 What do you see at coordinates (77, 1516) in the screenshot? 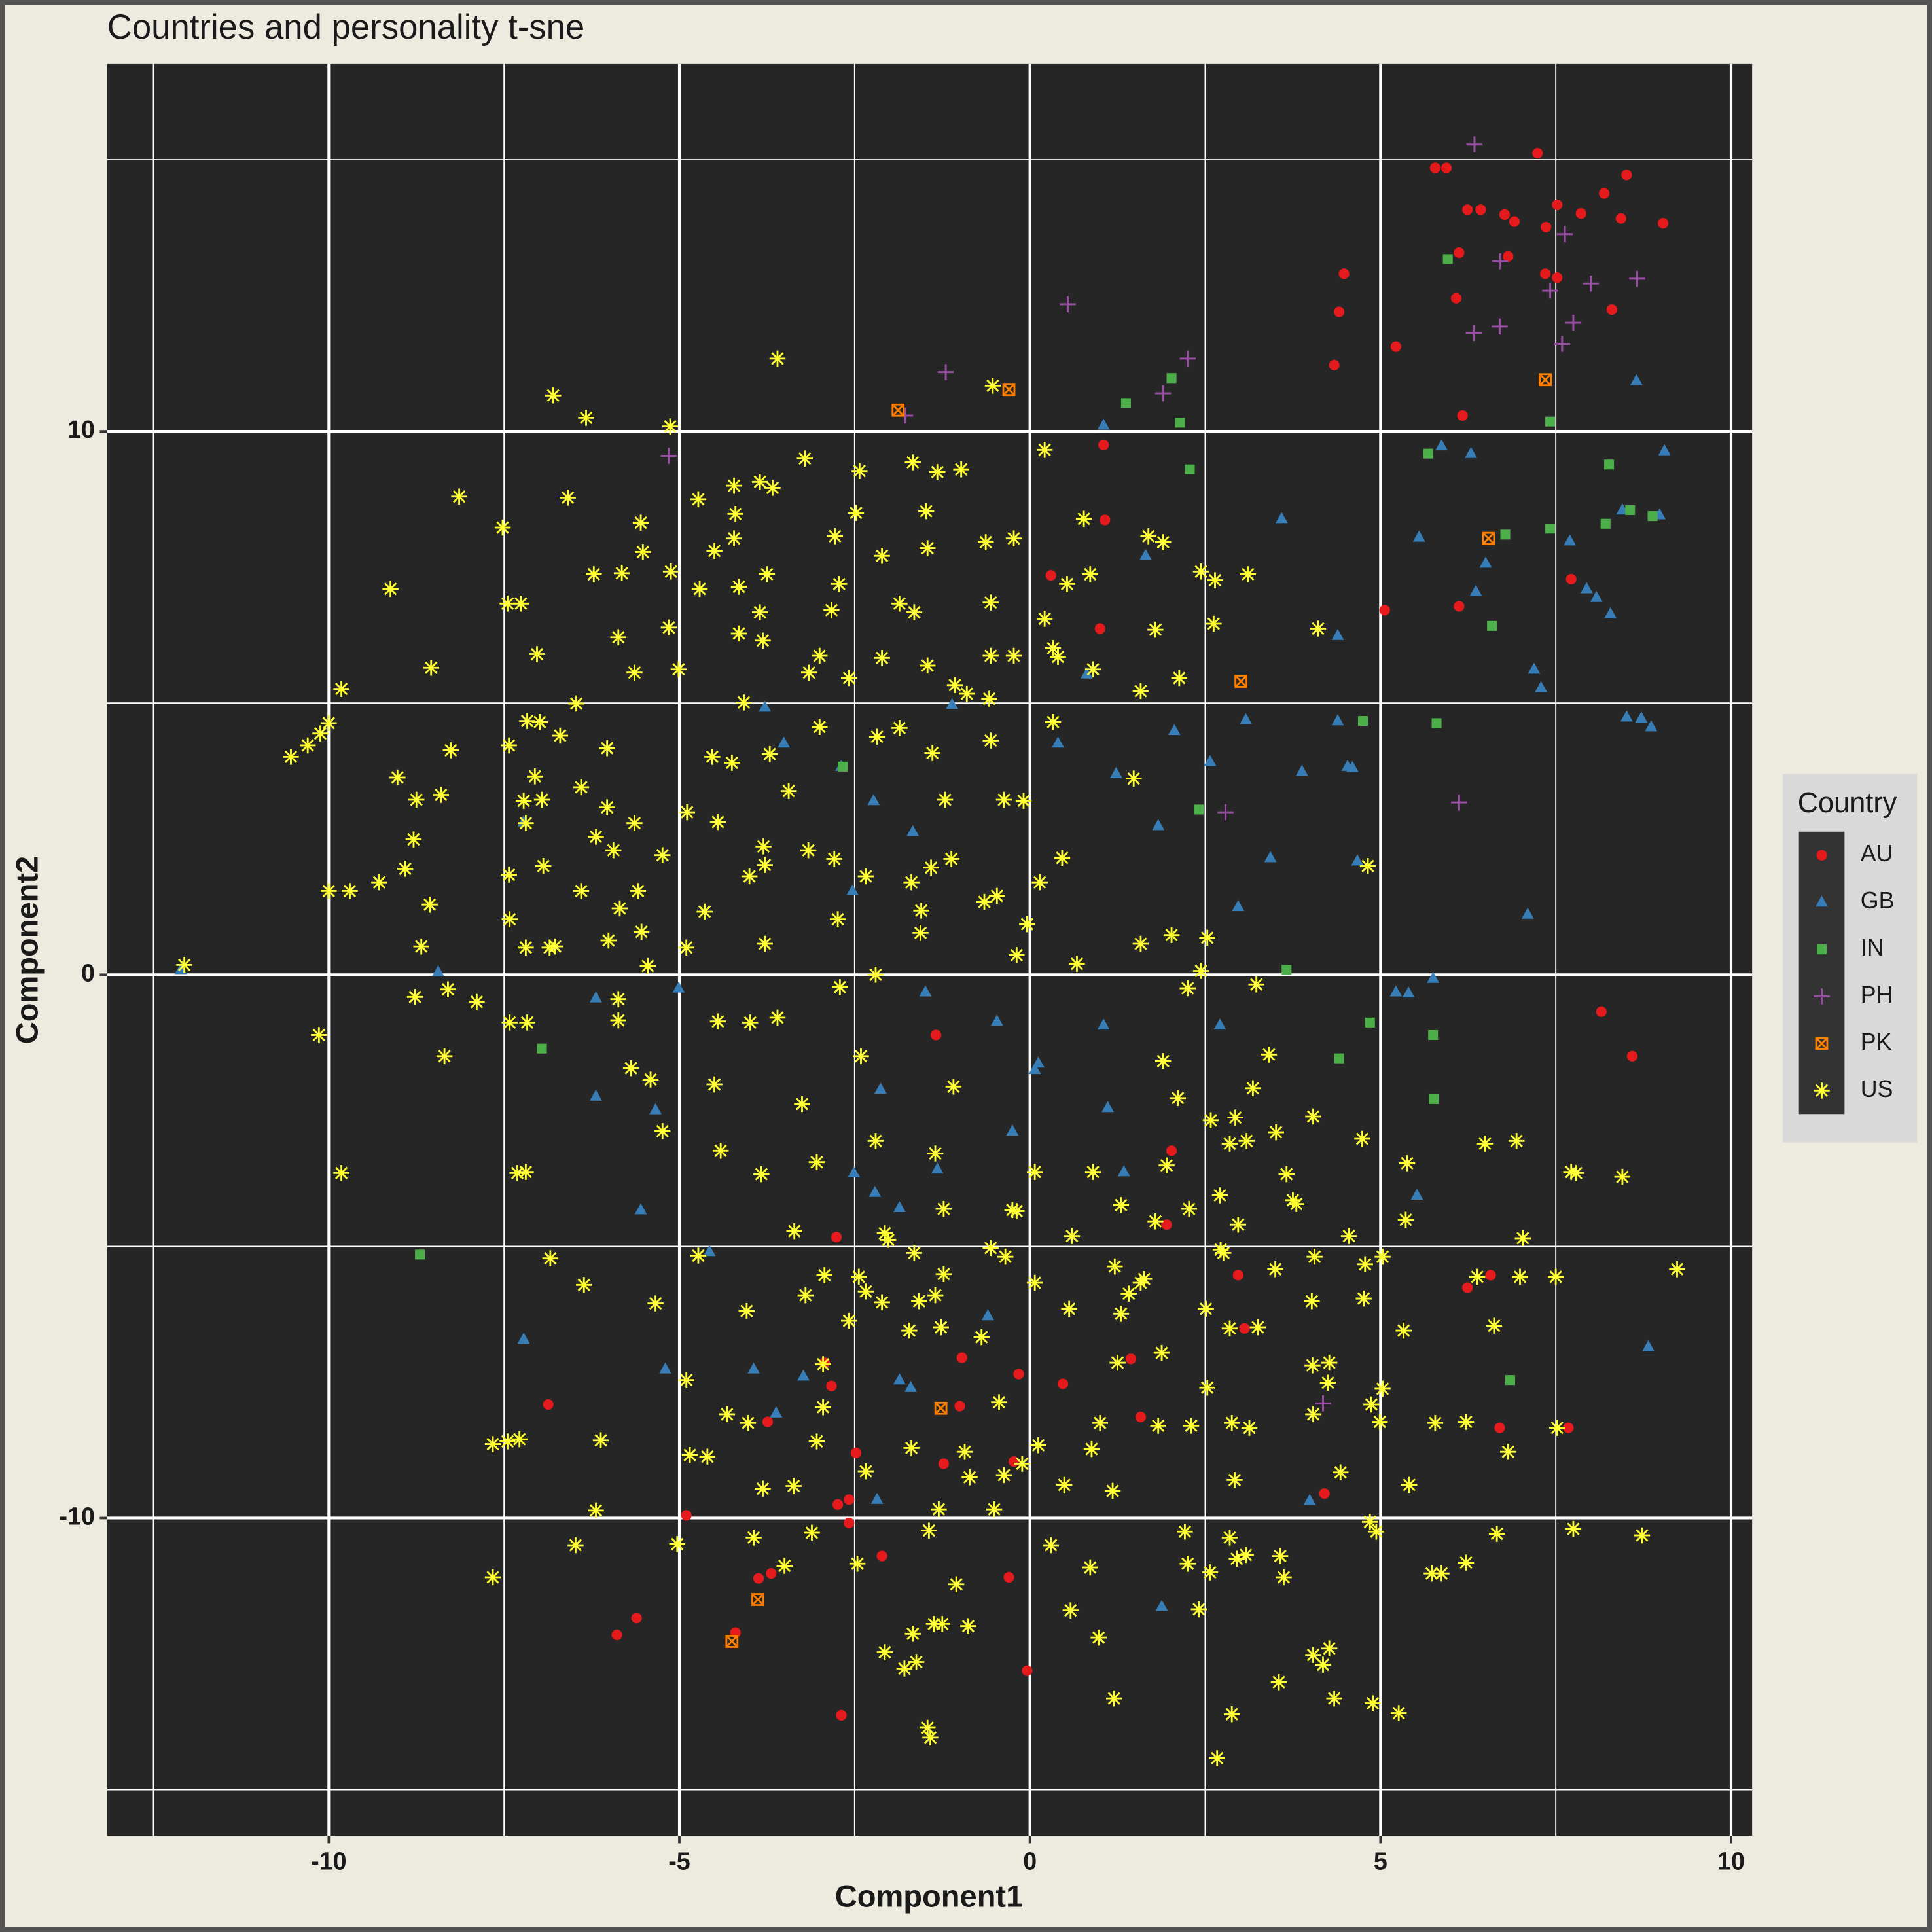
I see `y-tick-label: -10` at bounding box center [77, 1516].